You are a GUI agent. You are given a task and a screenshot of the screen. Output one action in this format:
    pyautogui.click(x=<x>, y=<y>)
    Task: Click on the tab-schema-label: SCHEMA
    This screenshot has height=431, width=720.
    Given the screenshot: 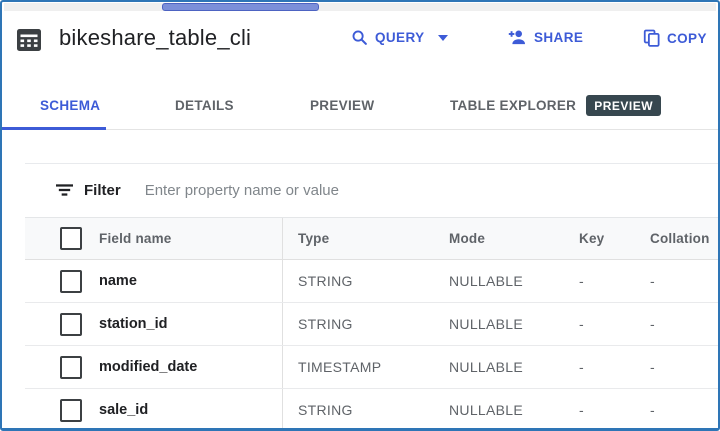 What is the action you would take?
    pyautogui.click(x=70, y=105)
    